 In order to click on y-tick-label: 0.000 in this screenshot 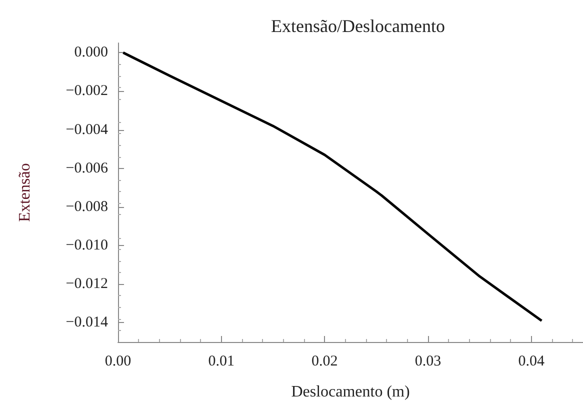, I will do `click(91, 52)`.